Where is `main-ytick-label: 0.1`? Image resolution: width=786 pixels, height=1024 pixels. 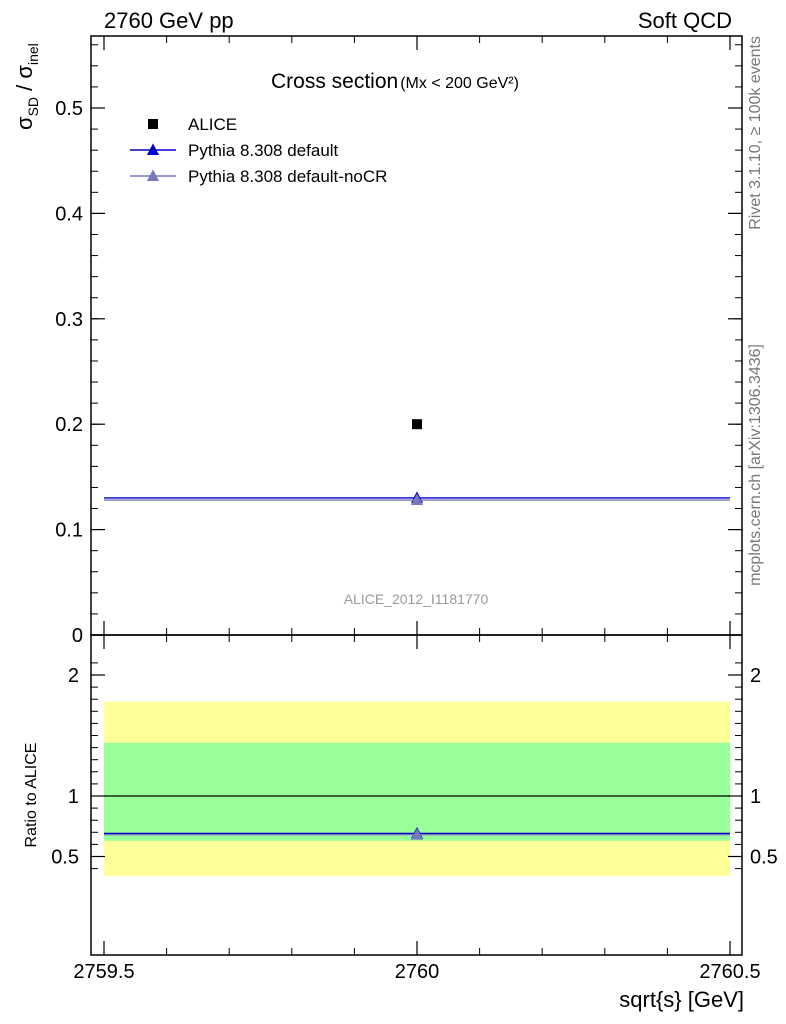
main-ytick-label: 0.1 is located at coordinates (69, 531).